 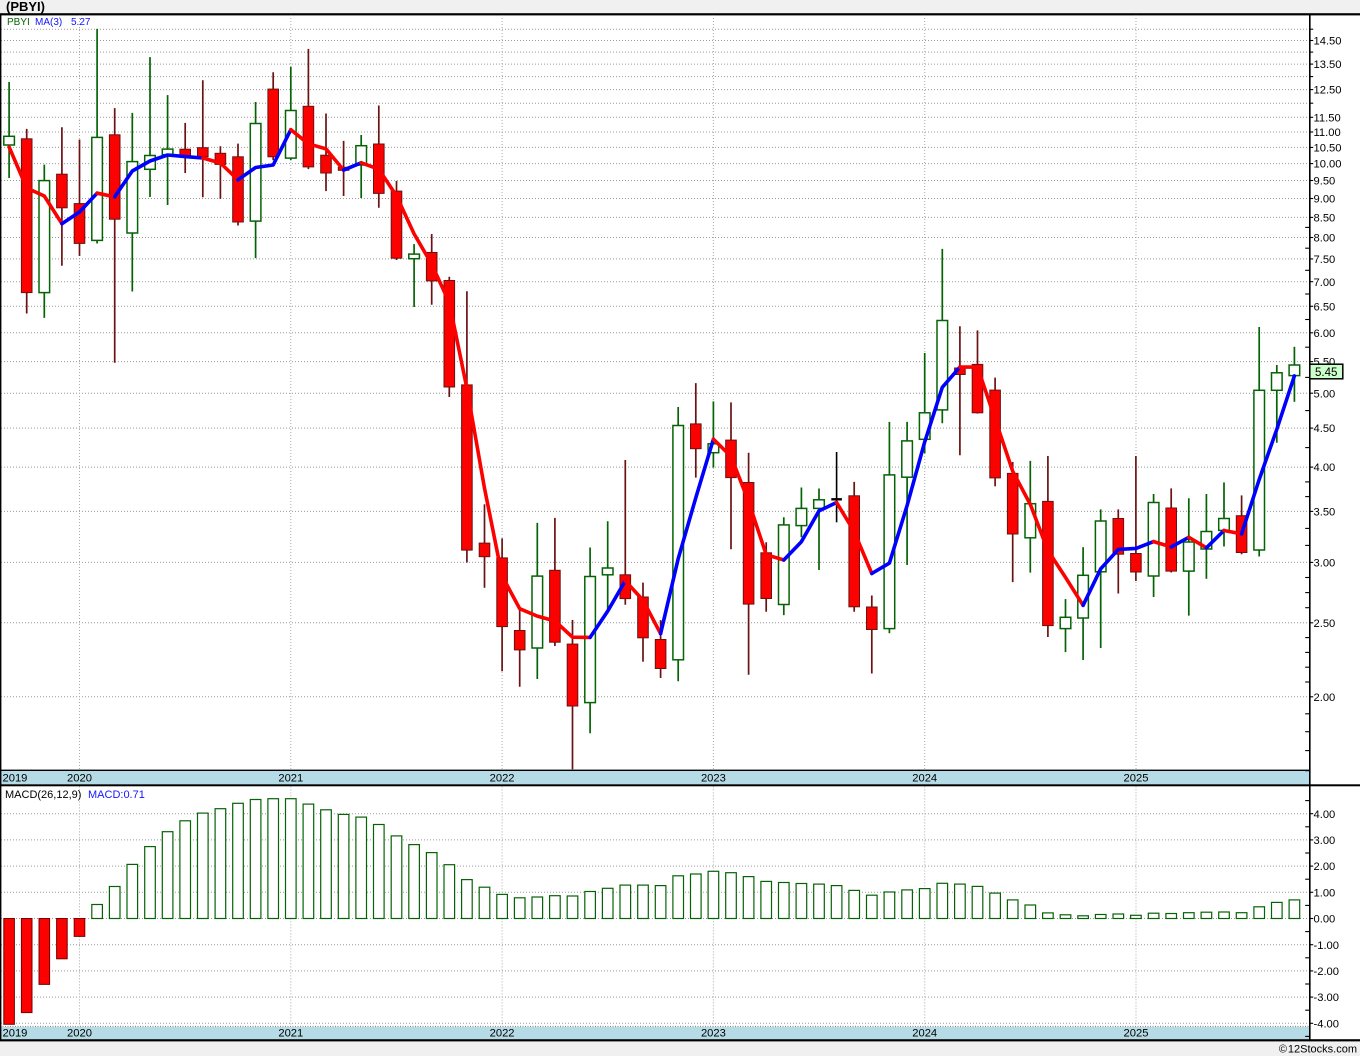 I want to click on svg-text: 0.00, so click(x=1325, y=920).